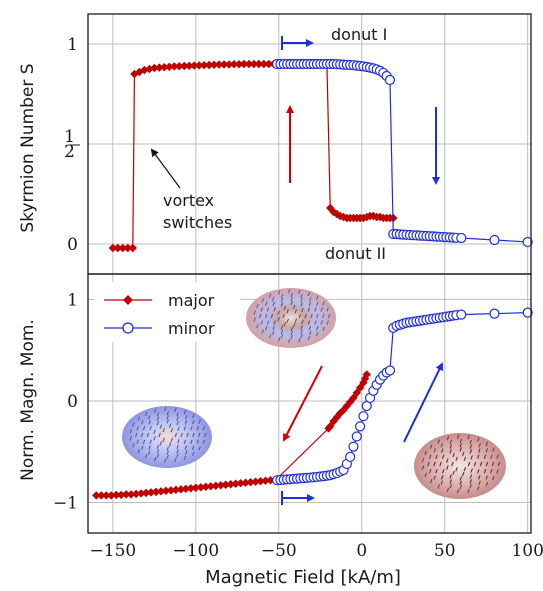  What do you see at coordinates (113, 551) in the screenshot?
I see `x-tick-label: −150` at bounding box center [113, 551].